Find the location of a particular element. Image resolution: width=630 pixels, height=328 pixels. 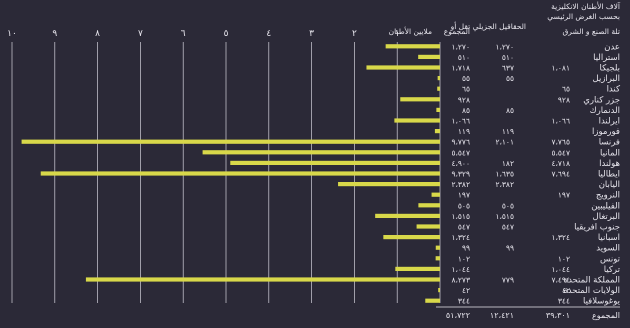

column-2-header: الحقاقيل الجزيلي تقل أو is located at coordinates (488, 26).